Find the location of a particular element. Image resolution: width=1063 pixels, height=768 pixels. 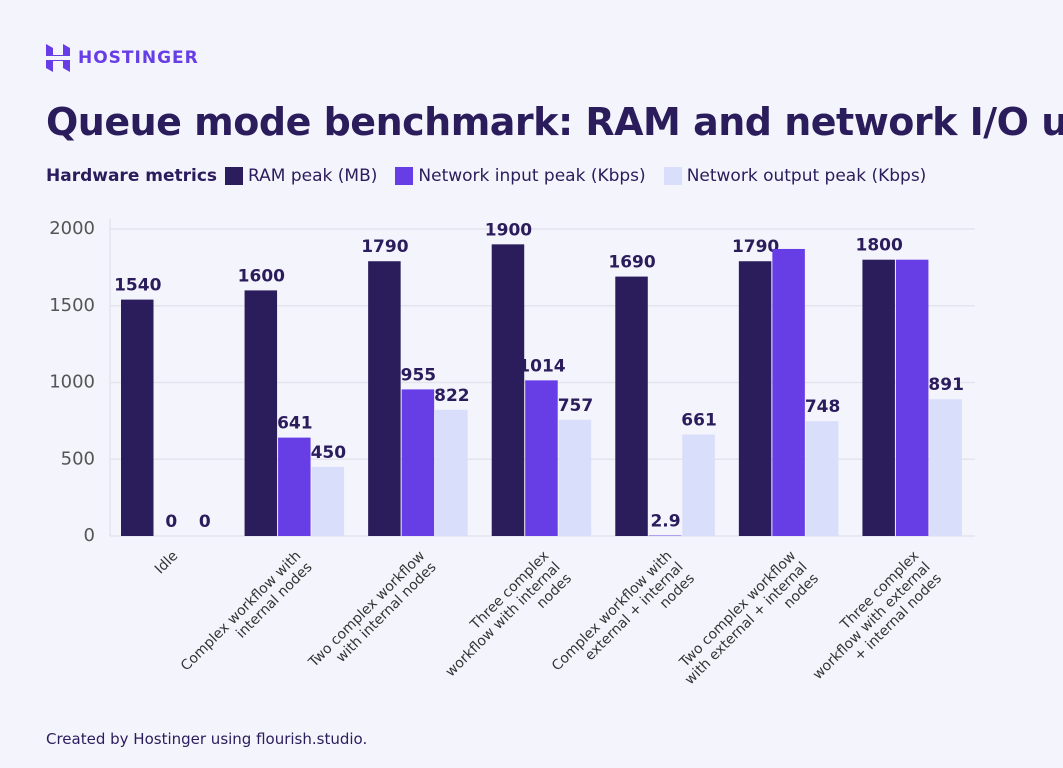

data-label: 955 is located at coordinates (419, 375).